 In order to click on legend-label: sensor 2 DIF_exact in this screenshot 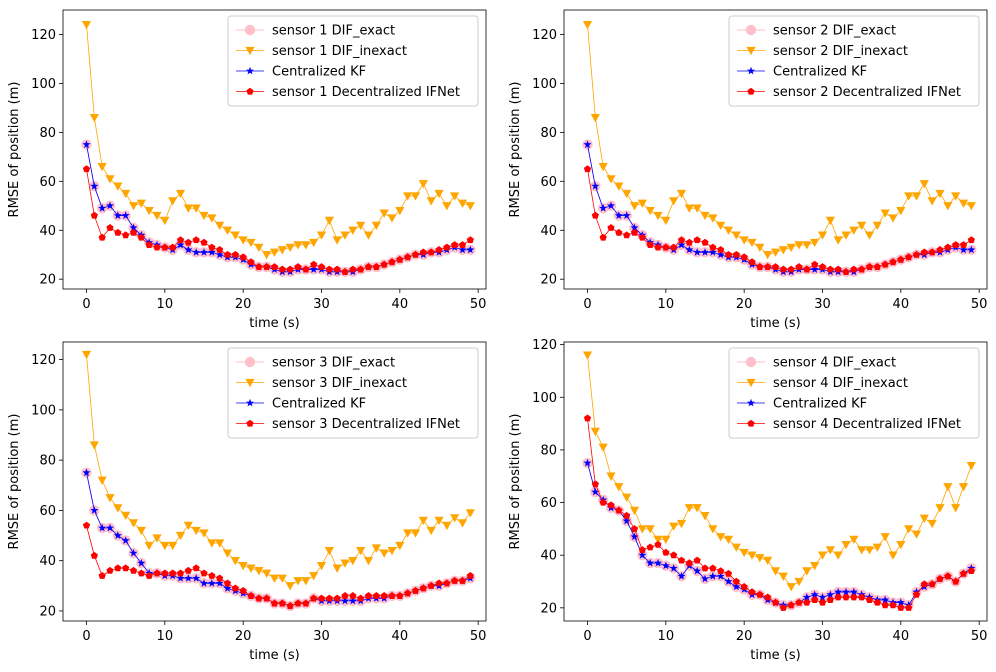, I will do `click(834, 31)`.